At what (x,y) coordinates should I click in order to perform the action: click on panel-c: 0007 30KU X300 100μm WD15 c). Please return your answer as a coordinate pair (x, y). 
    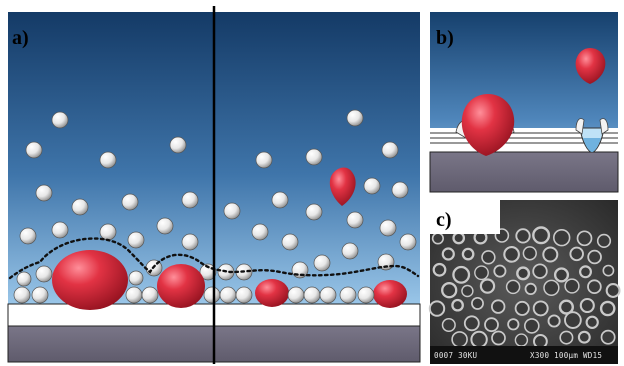
    Looking at the image, I should click on (524, 282).